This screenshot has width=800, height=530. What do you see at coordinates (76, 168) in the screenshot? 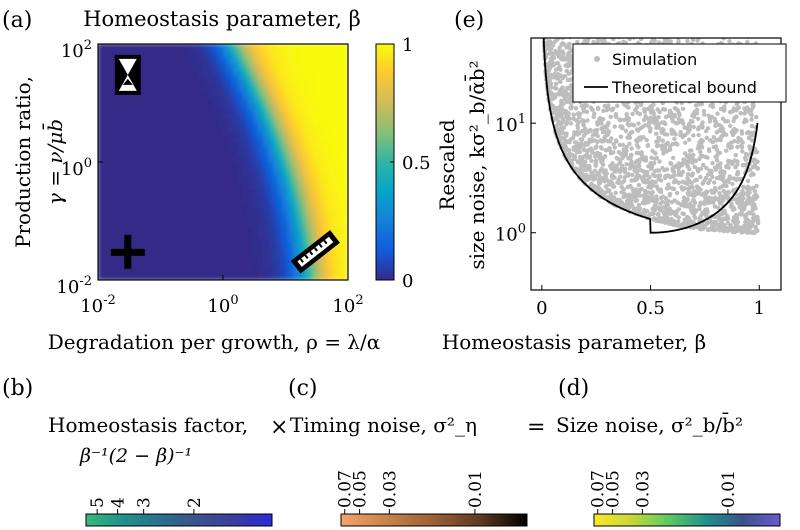
I see `y-tick-label: 100` at bounding box center [76, 168].